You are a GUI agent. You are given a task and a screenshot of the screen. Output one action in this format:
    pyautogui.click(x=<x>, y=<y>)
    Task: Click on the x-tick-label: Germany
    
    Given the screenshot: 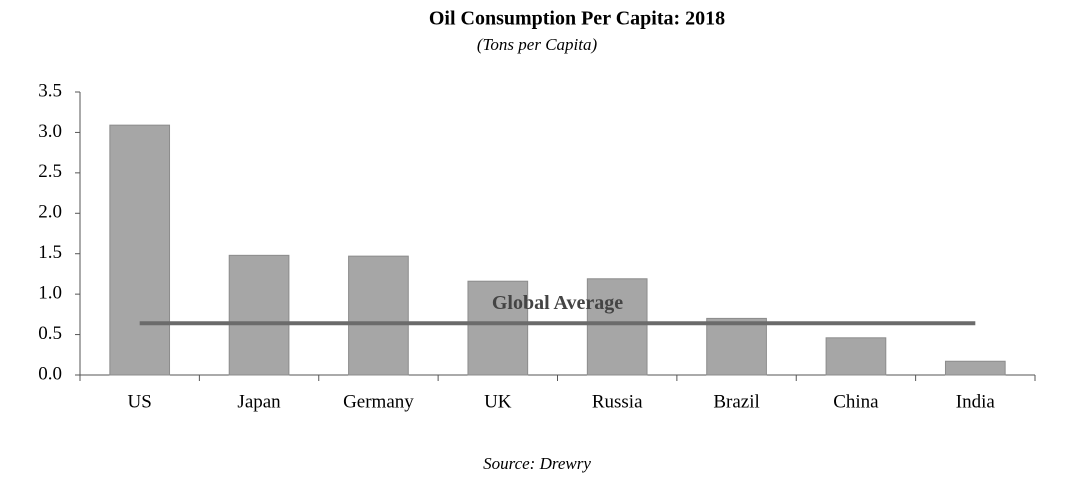 What is the action you would take?
    pyautogui.click(x=378, y=401)
    